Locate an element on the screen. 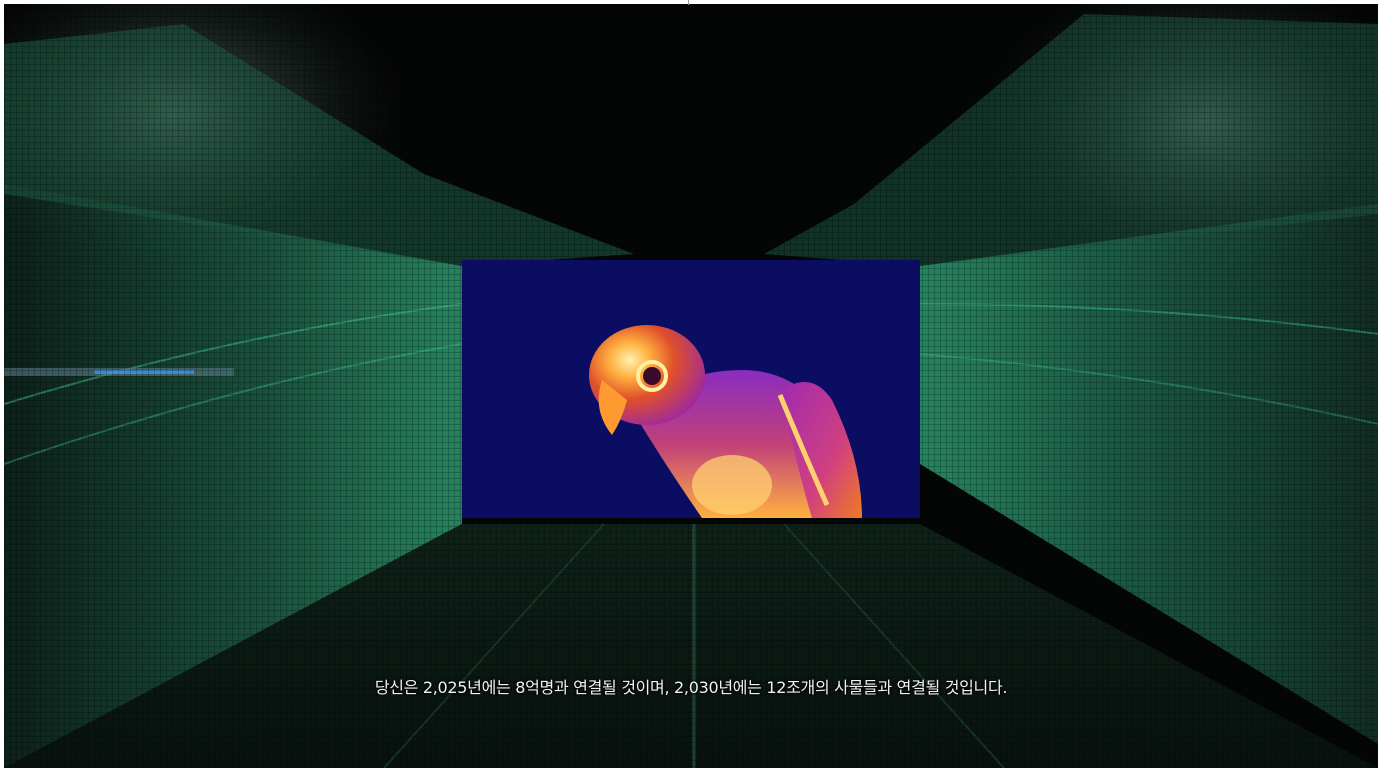 The image size is (1386, 772). thermal-image-inset is located at coordinates (691, 389).